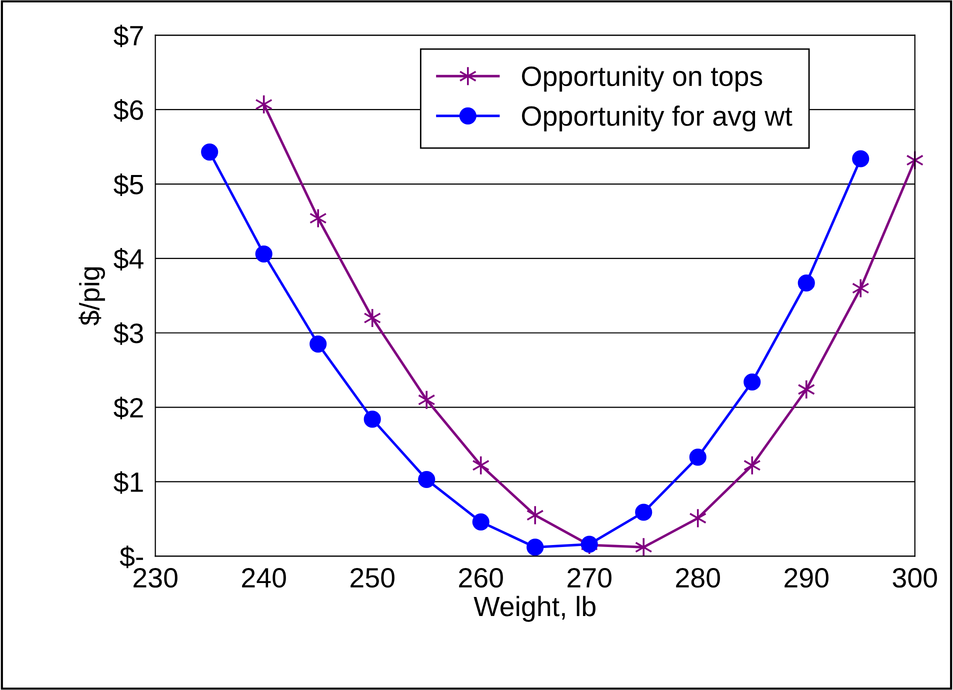 This screenshot has width=953, height=690. What do you see at coordinates (698, 578) in the screenshot?
I see `x-tick-label: 280` at bounding box center [698, 578].